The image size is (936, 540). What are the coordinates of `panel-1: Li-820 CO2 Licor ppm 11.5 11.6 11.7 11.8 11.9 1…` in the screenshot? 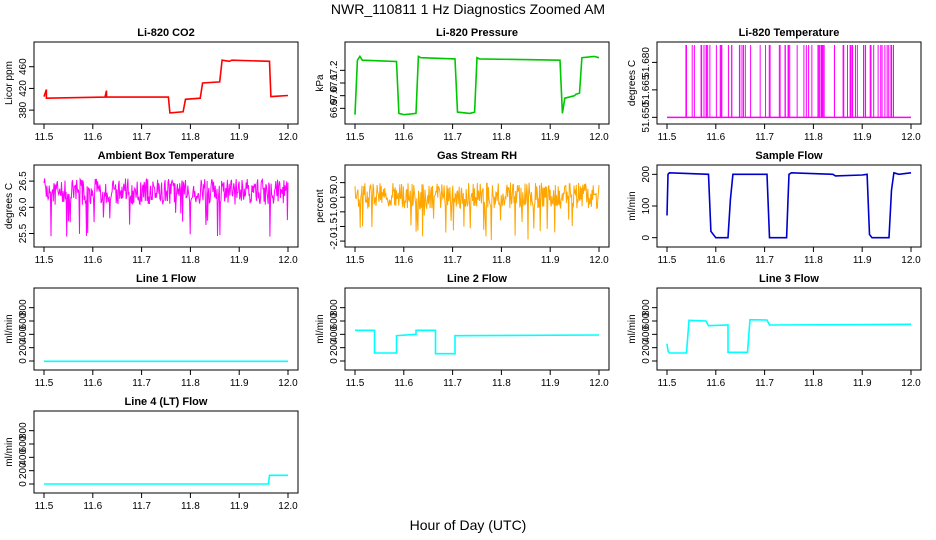 It's located at (151, 85).